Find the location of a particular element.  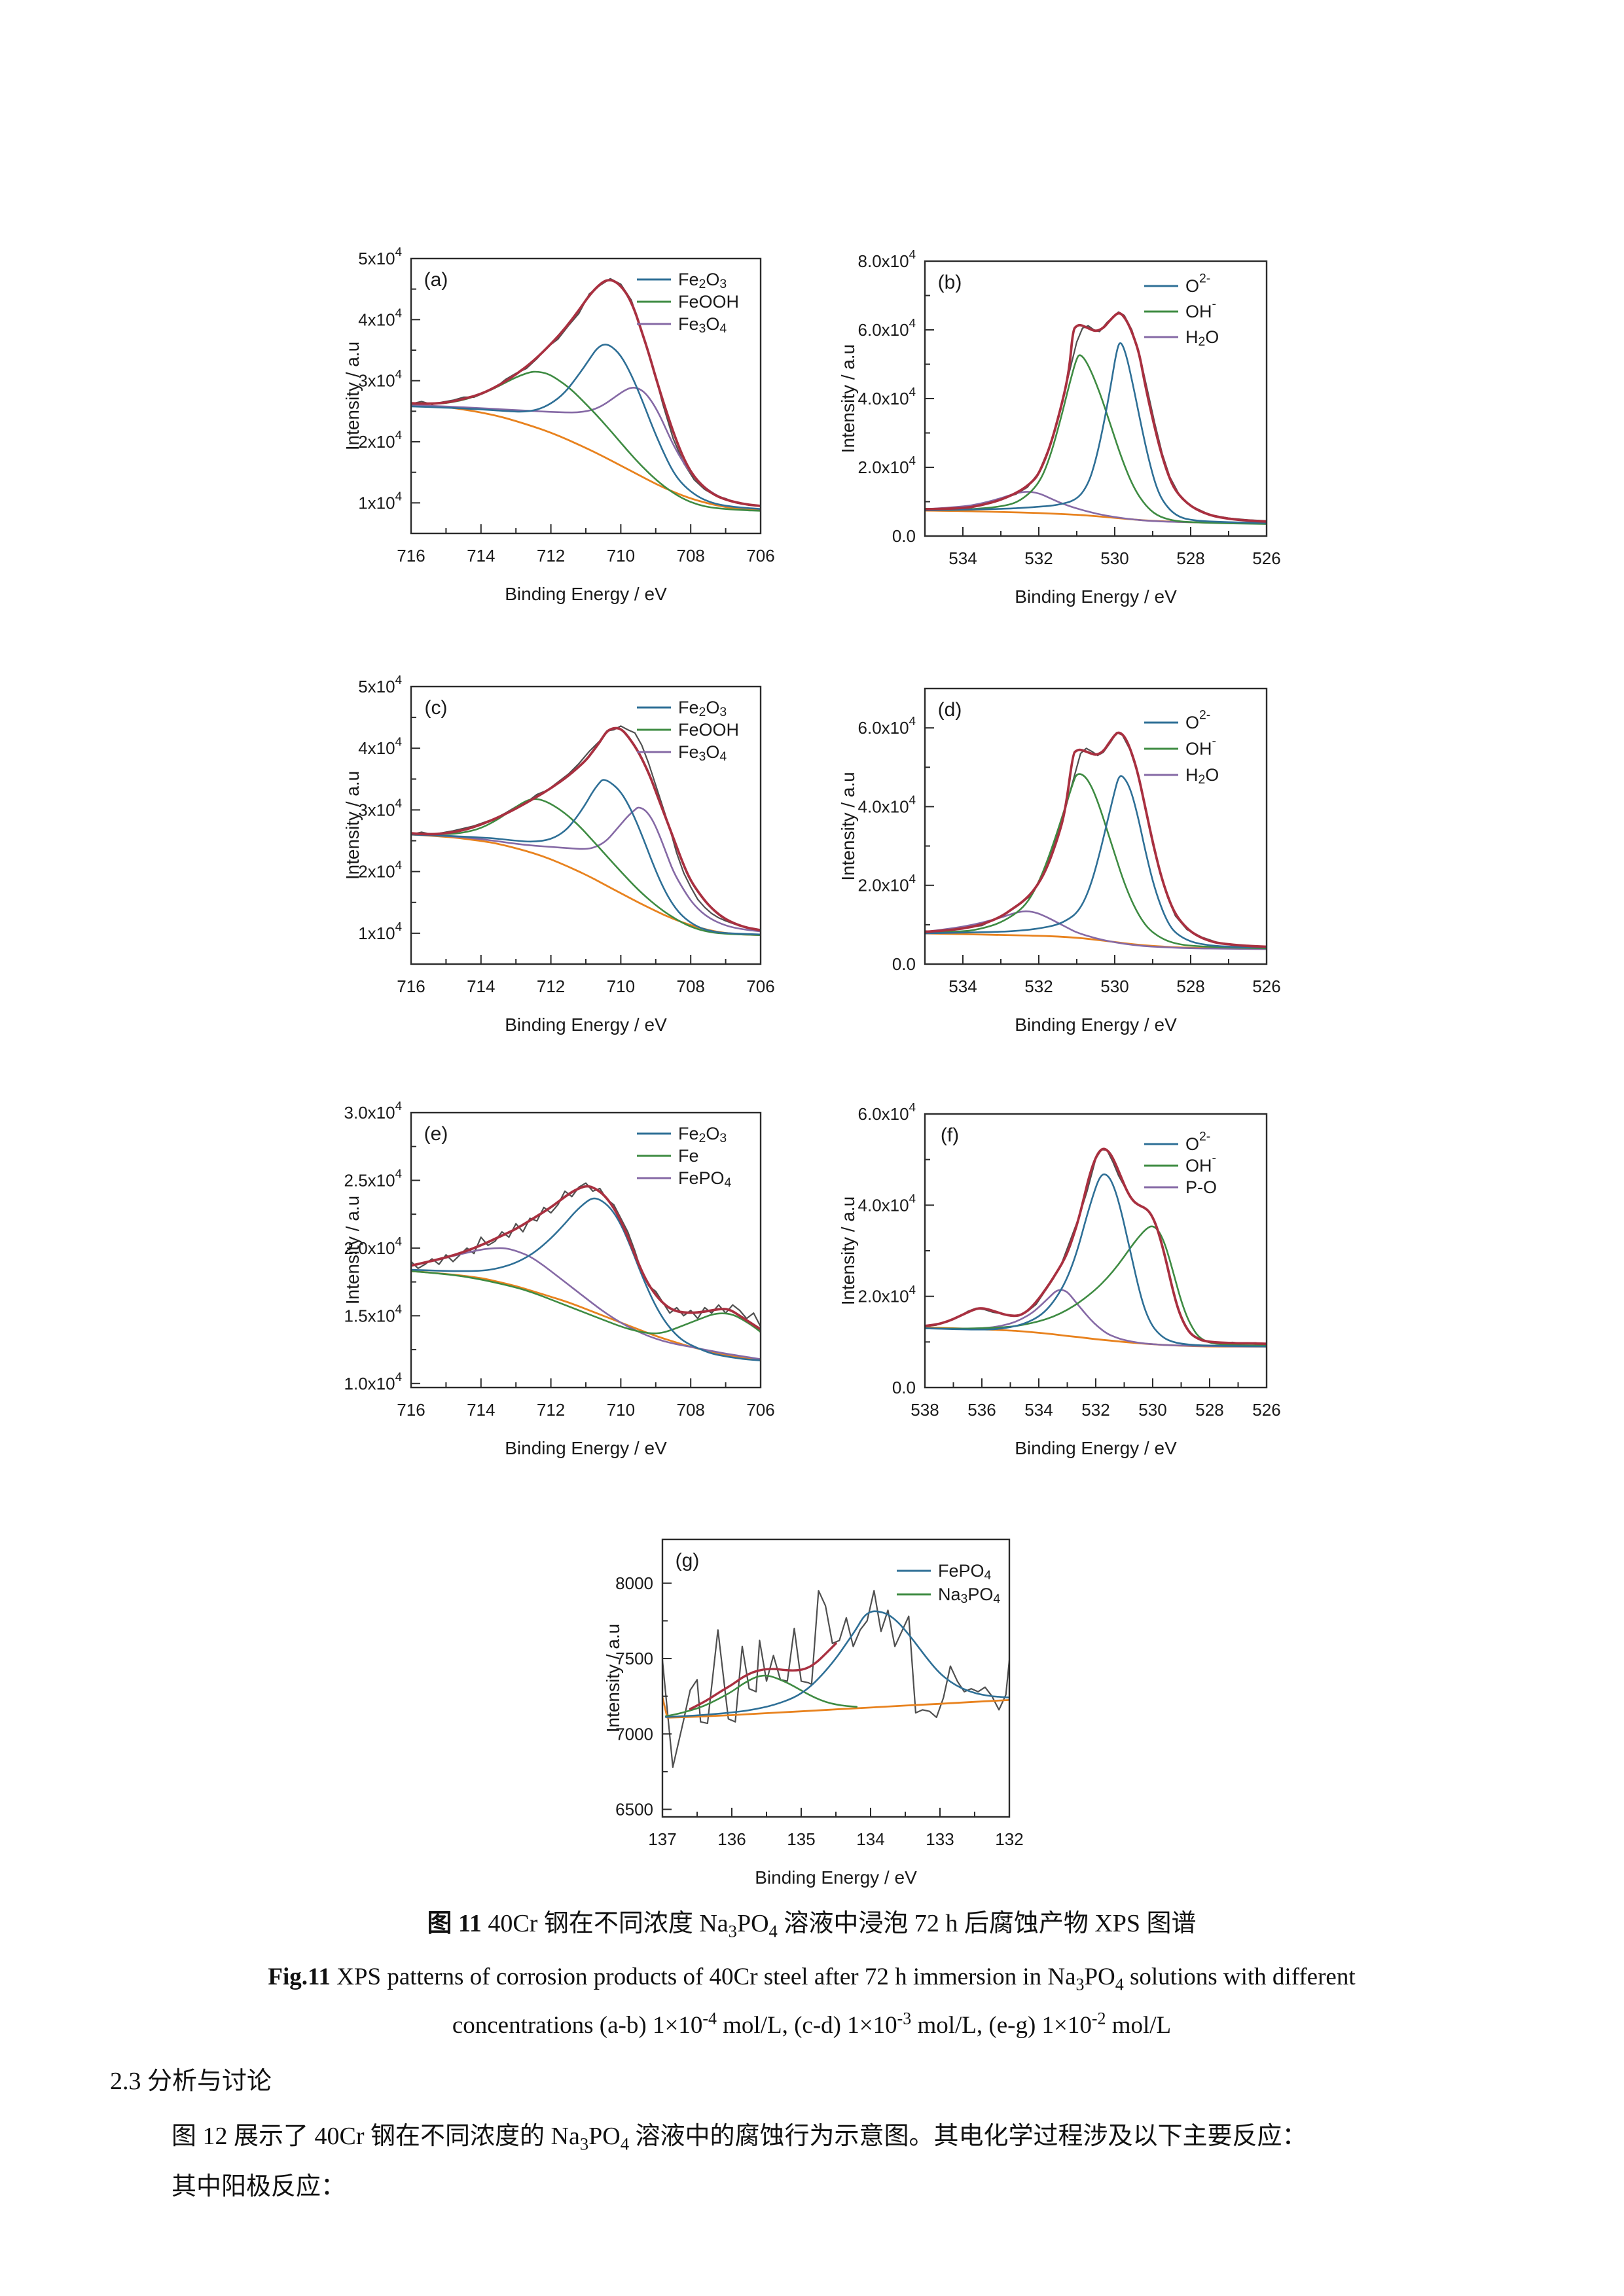

panel-letter: (c) is located at coordinates (436, 708).